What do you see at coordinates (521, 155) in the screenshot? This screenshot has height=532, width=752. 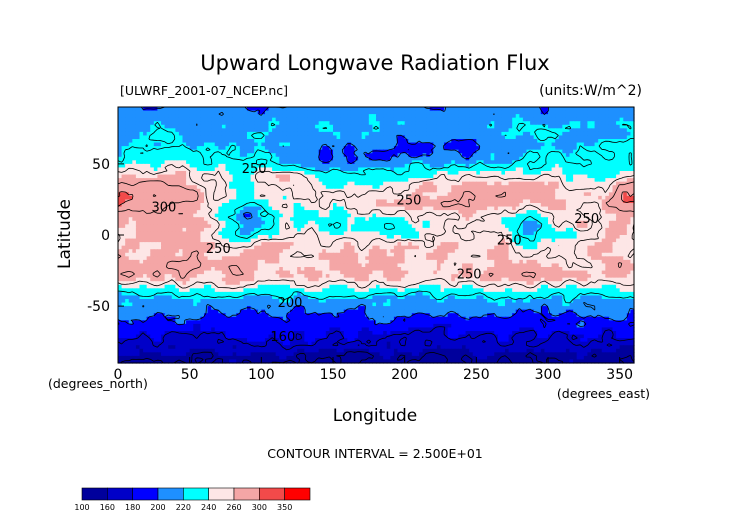 I see `flux-cell-1984` at bounding box center [521, 155].